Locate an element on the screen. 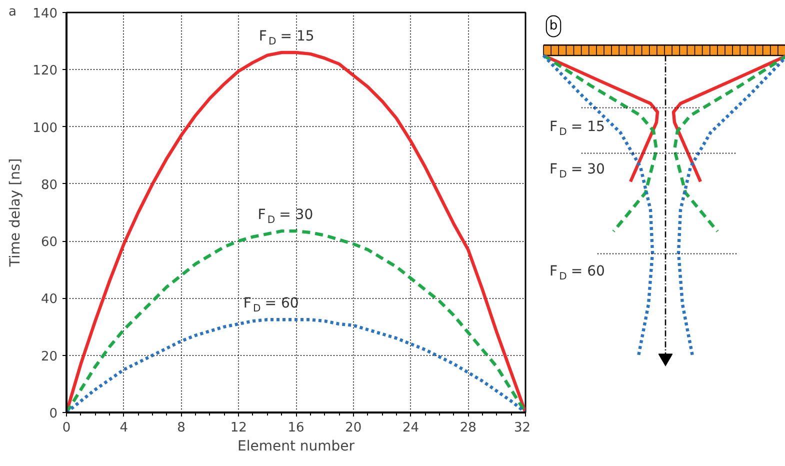 This screenshot has height=466, width=785. y-tick-label: 80 is located at coordinates (49, 185).